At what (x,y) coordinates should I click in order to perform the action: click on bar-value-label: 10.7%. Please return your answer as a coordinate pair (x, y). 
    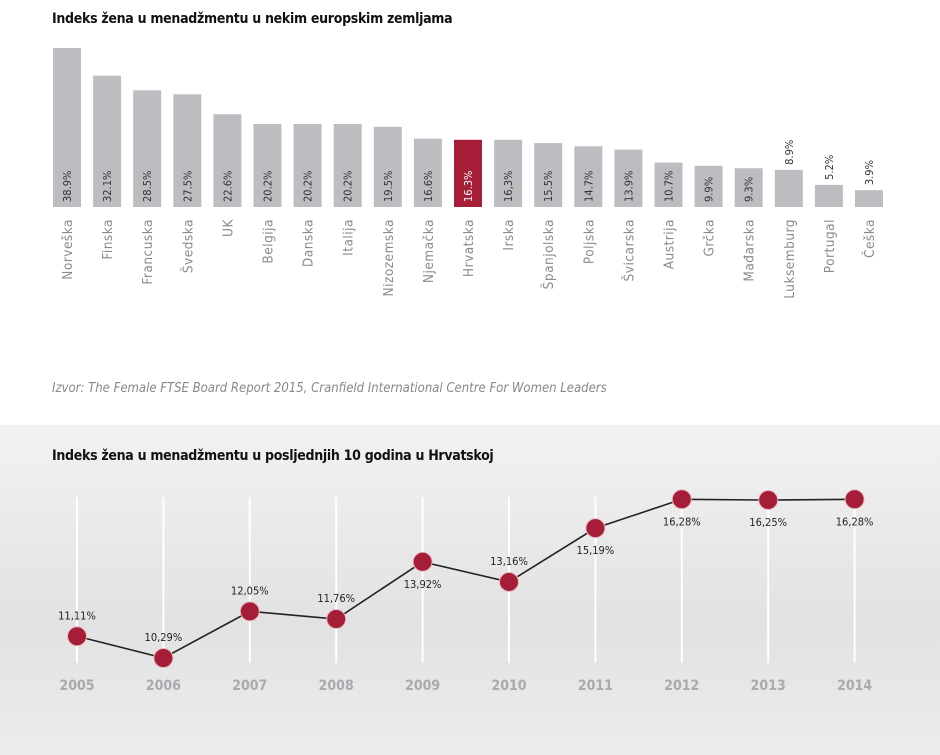
    Looking at the image, I should click on (669, 186).